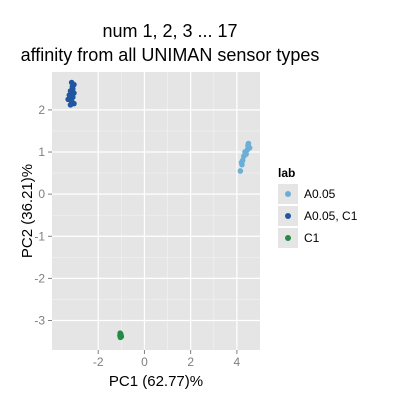 This screenshot has height=400, width=400. I want to click on y-tick-label: 2, so click(41, 110).